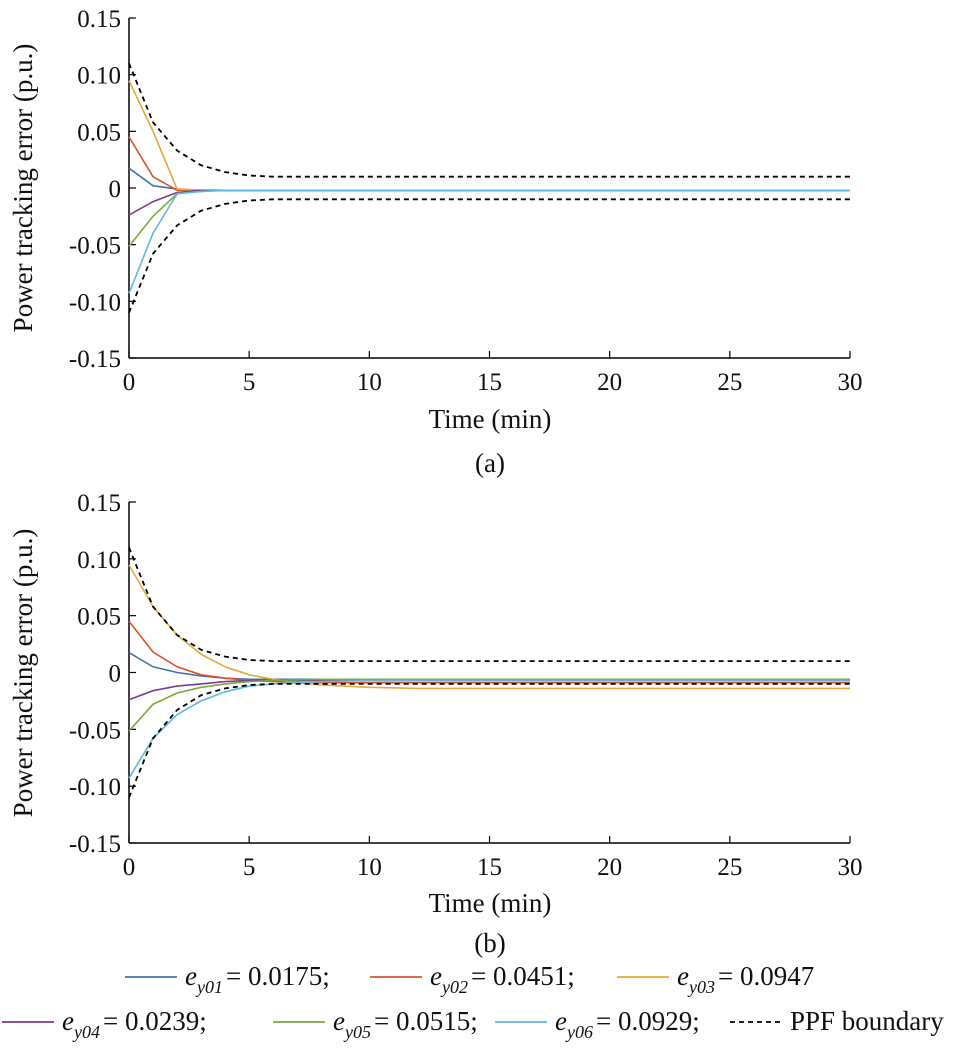 The width and height of the screenshot is (980, 1058). I want to click on legend-label: ey06 = 0.0929;, so click(627, 1024).